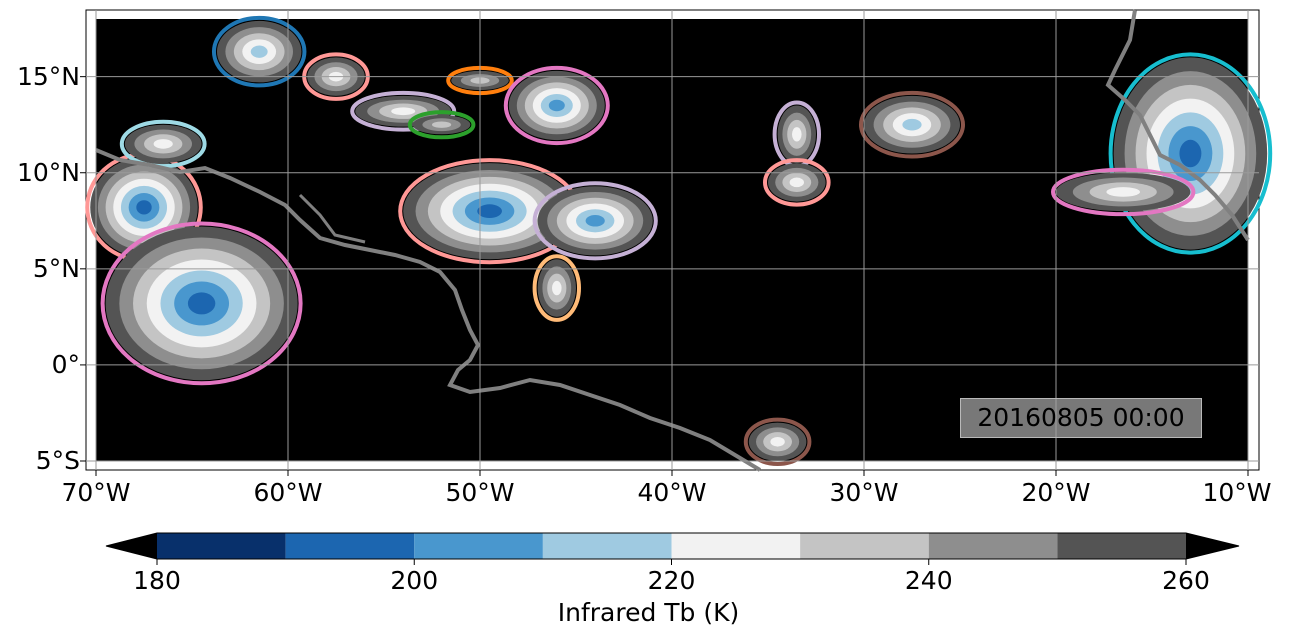 Image resolution: width=1297 pixels, height=640 pixels. What do you see at coordinates (1212, 546) in the screenshot?
I see `colorbar-extend-high` at bounding box center [1212, 546].